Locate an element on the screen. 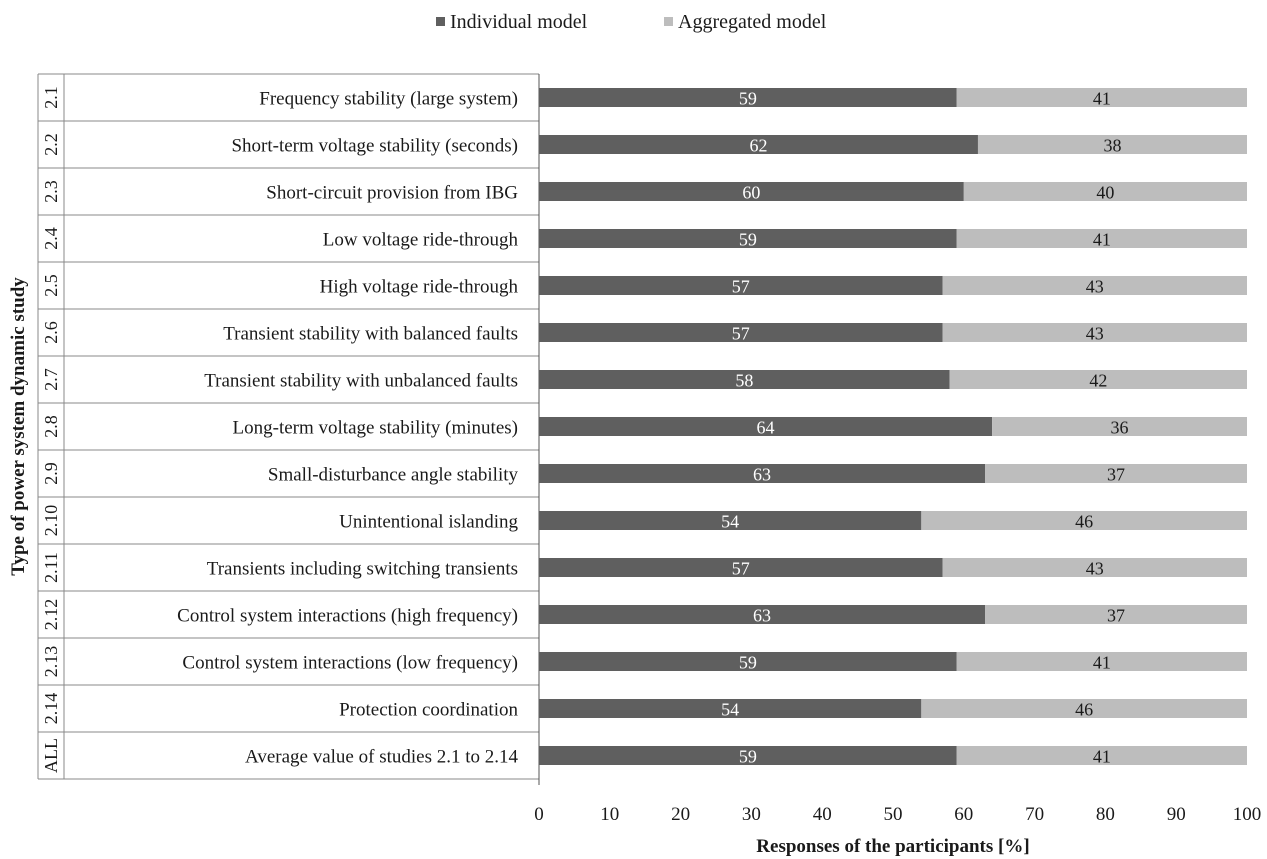  x-axis: 0 10 20 30 40 50 60 70 80 90 100 is located at coordinates (897, 814).